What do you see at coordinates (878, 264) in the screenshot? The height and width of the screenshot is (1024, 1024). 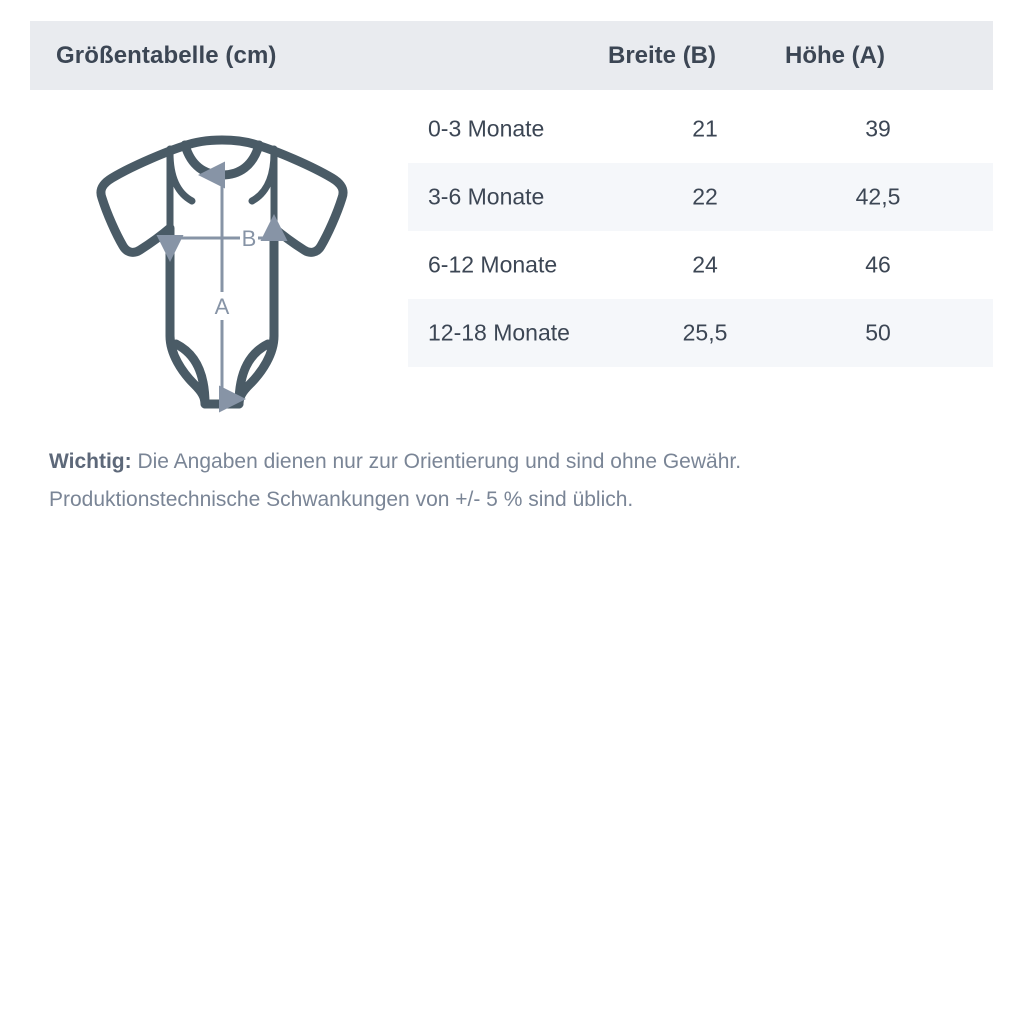 I see `cell-height: 46` at bounding box center [878, 264].